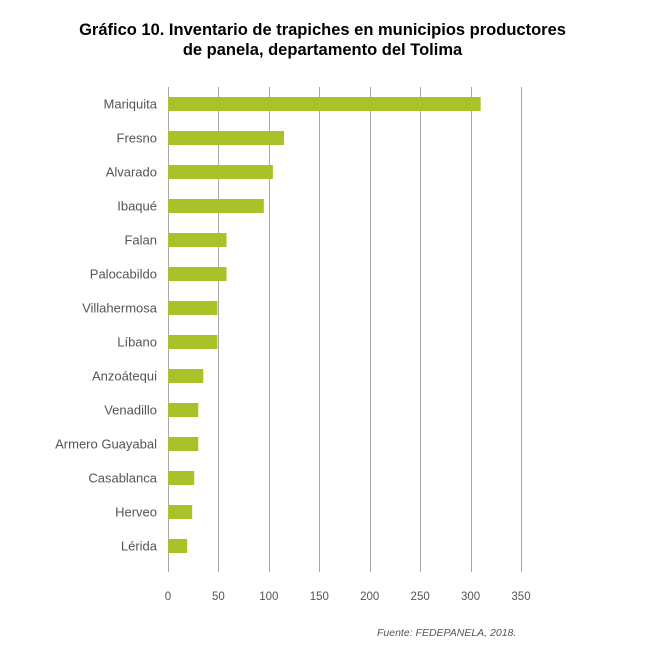 Image resolution: width=645 pixels, height=660 pixels. I want to click on category-label: Casablanca, so click(122, 478).